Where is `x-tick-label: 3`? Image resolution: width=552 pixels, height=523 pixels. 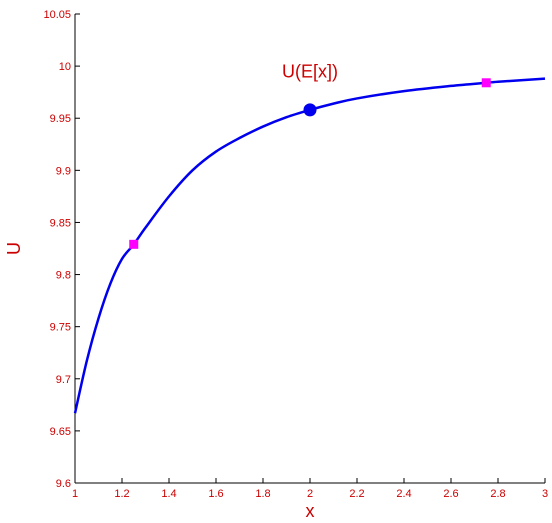
x-tick-label: 3 is located at coordinates (545, 494).